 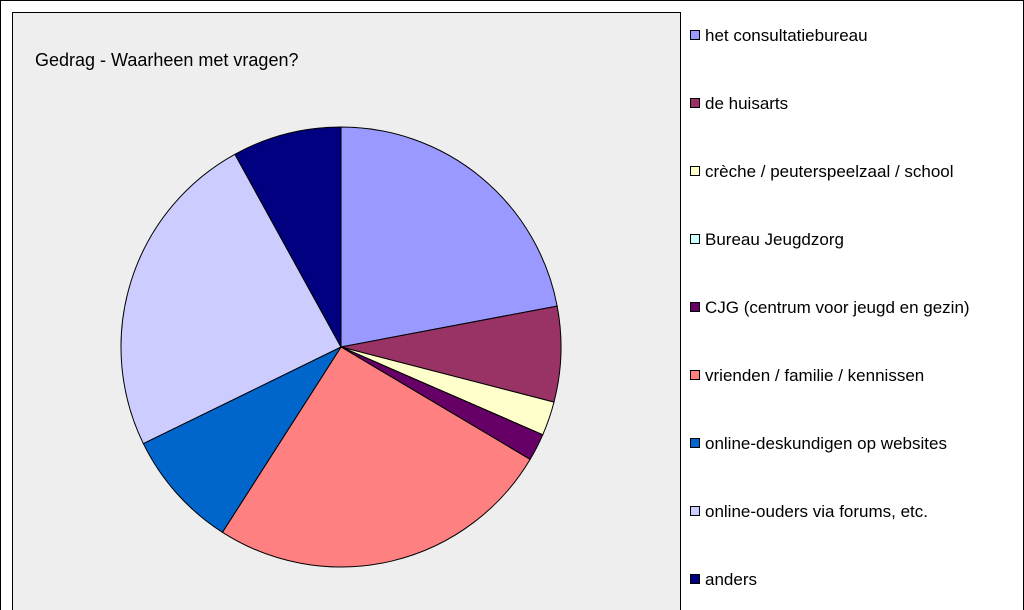 What do you see at coordinates (855, 103) in the screenshot?
I see `legend-item: de huisarts` at bounding box center [855, 103].